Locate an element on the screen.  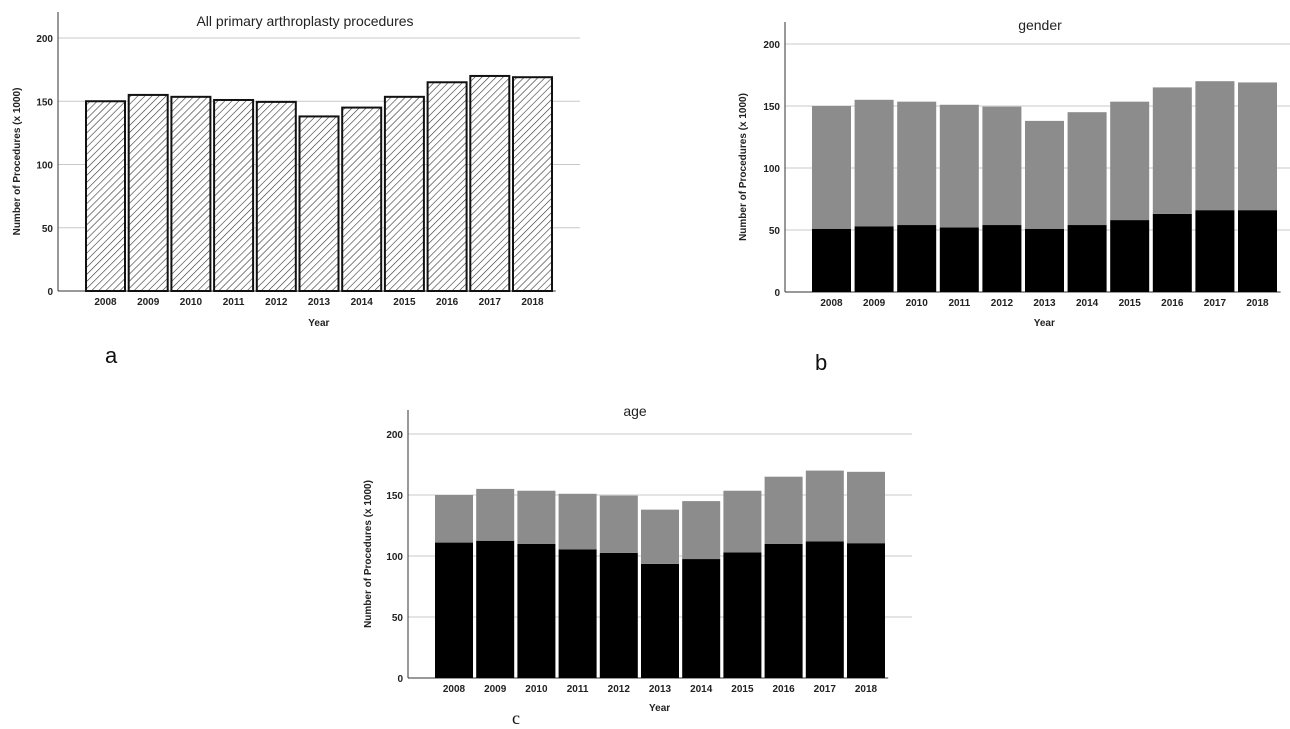
y-tick-label: 100 is located at coordinates (44, 166).